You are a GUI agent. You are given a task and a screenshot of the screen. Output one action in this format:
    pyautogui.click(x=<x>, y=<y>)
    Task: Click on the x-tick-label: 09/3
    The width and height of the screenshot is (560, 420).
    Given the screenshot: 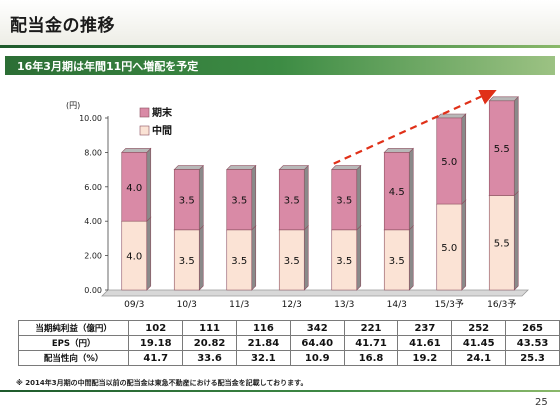 What is the action you would take?
    pyautogui.click(x=134, y=305)
    